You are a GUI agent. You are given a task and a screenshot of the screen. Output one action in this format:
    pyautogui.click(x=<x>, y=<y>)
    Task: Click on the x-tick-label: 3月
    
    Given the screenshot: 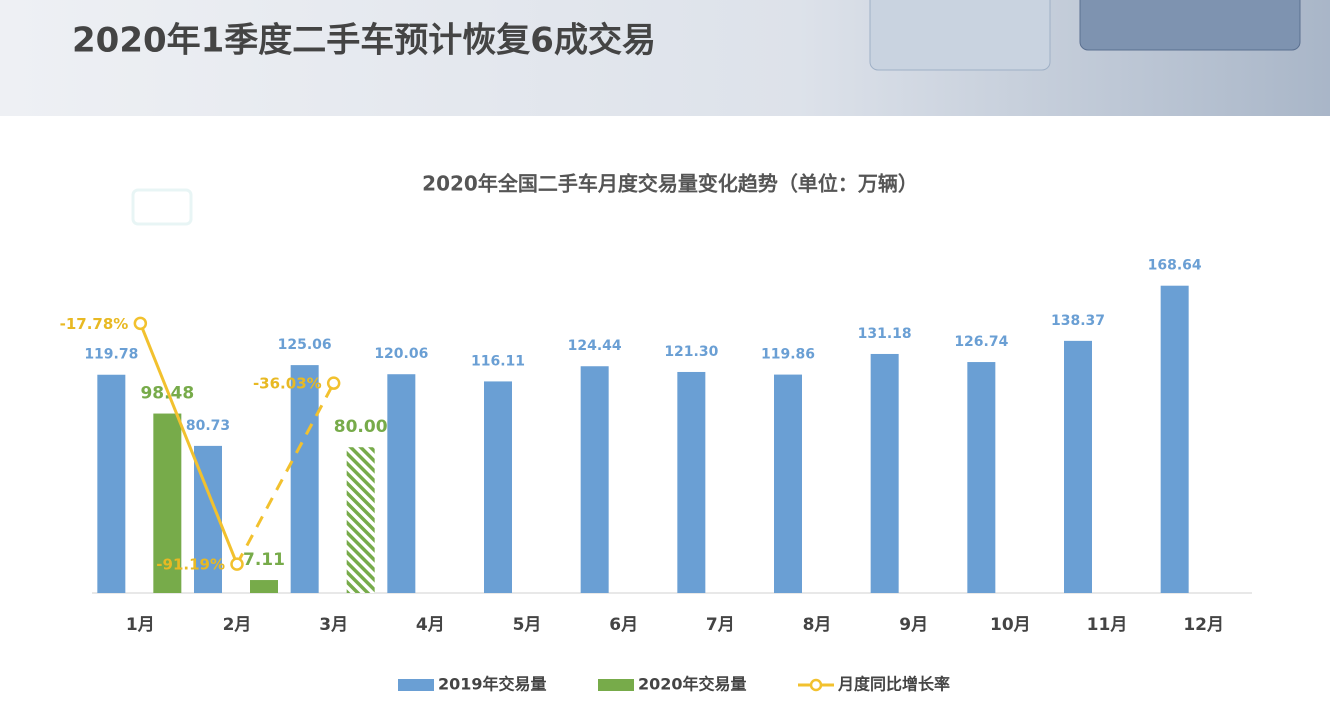 What is the action you would take?
    pyautogui.click(x=333, y=625)
    